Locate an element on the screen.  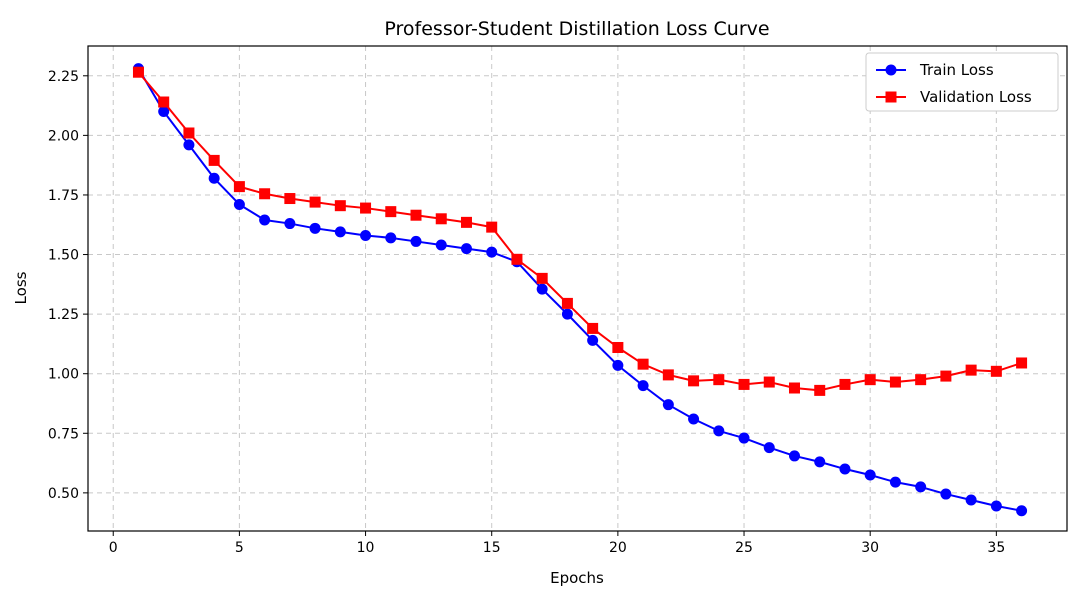
x-tick-label: 10 is located at coordinates (366, 548).